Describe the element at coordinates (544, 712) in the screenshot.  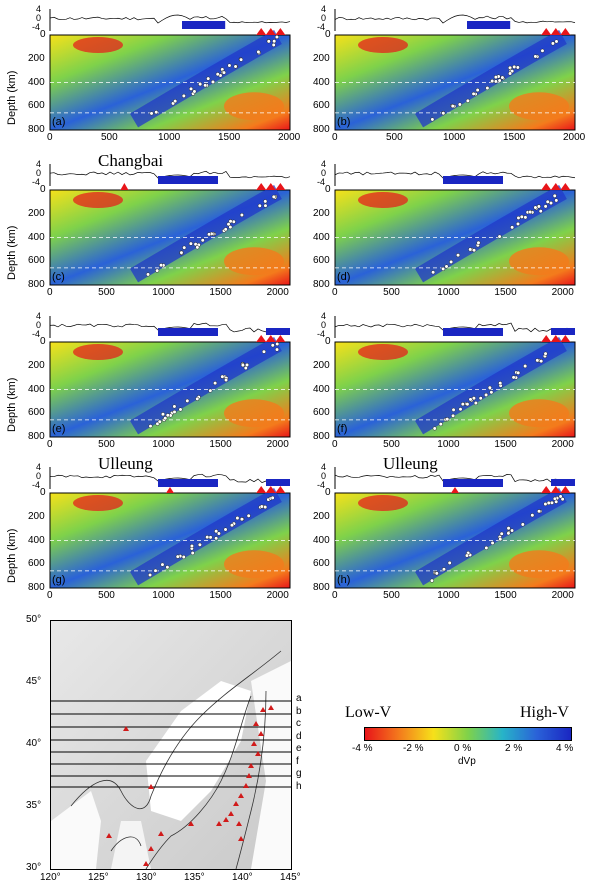
I see `legend-high-label: High-V` at that location.